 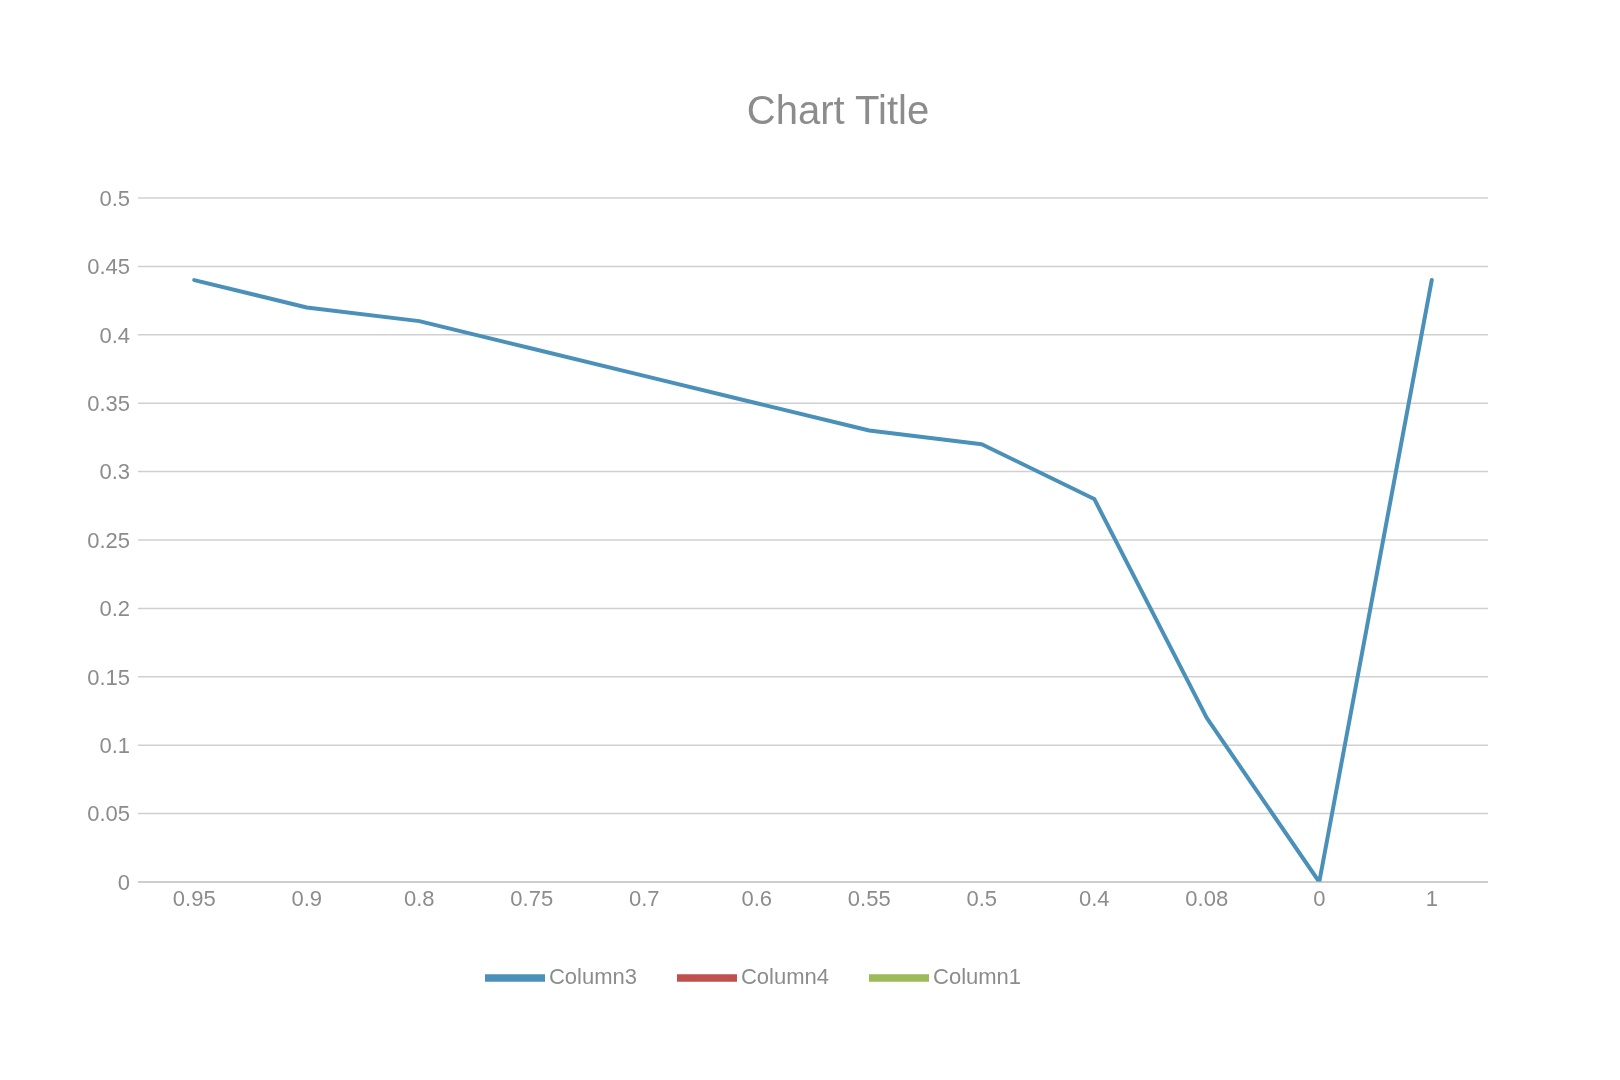 What do you see at coordinates (123, 882) in the screenshot?
I see `y-tick-label: 0` at bounding box center [123, 882].